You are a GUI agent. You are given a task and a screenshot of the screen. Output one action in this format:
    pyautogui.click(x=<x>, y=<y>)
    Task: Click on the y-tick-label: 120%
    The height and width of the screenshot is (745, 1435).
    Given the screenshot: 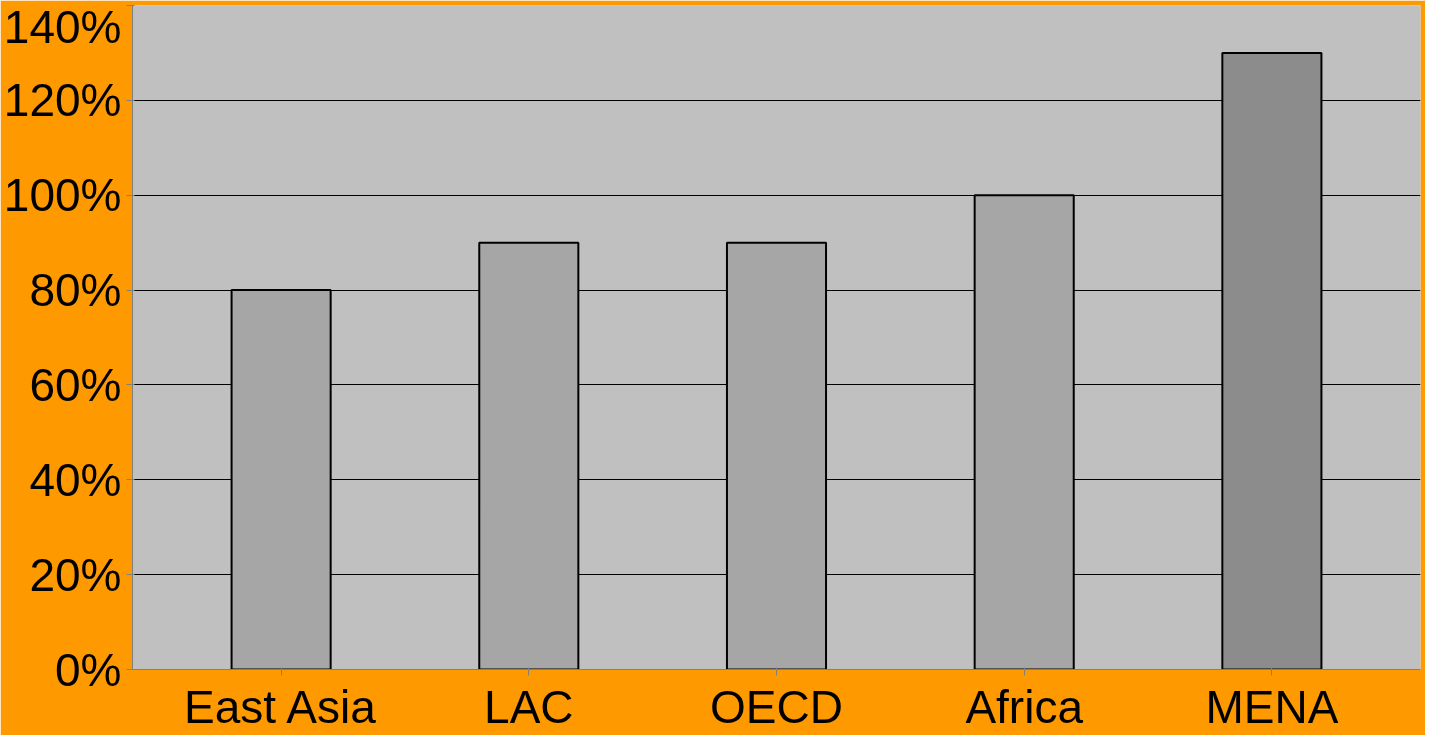 What is the action you would take?
    pyautogui.click(x=62, y=100)
    